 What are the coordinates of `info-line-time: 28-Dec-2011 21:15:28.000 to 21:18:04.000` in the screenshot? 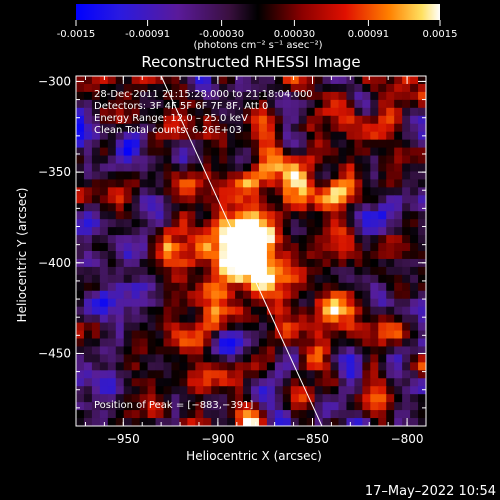 It's located at (203, 94).